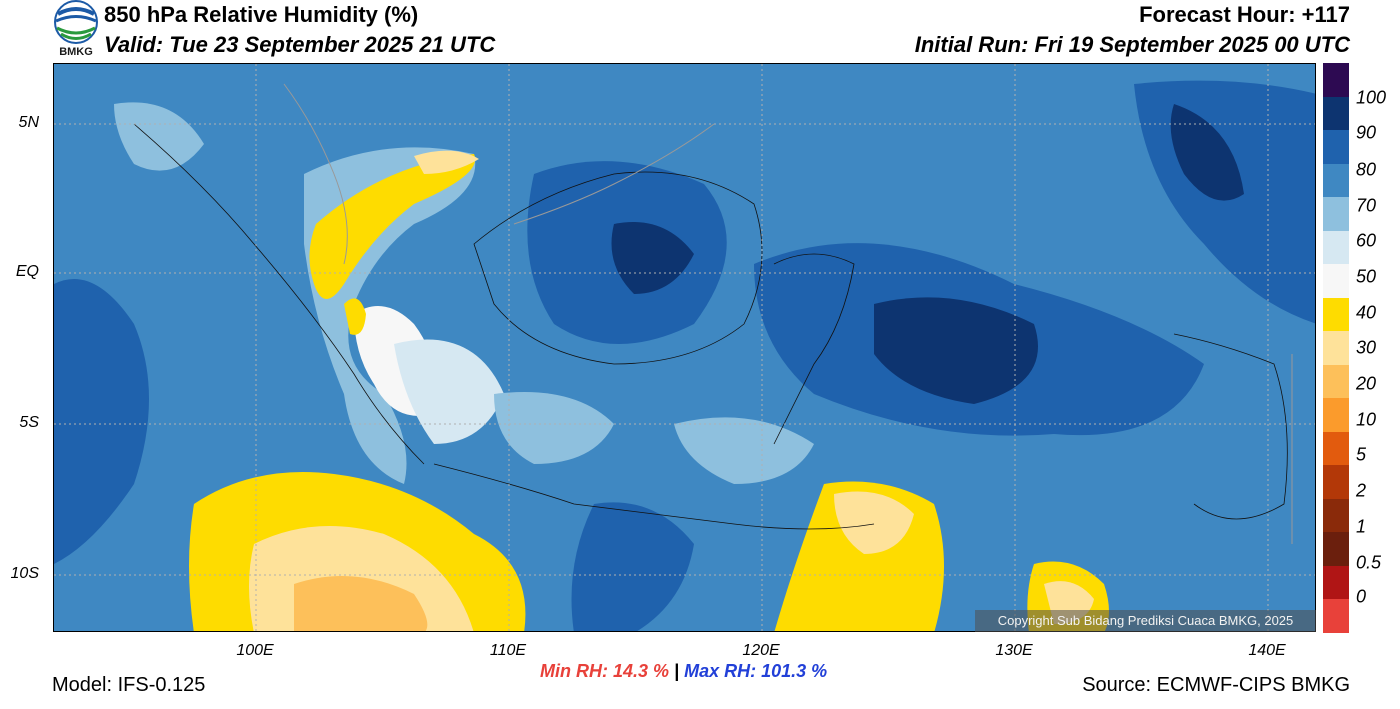  Describe the element at coordinates (1366, 205) in the screenshot. I see `colorbar-label: 70` at that location.